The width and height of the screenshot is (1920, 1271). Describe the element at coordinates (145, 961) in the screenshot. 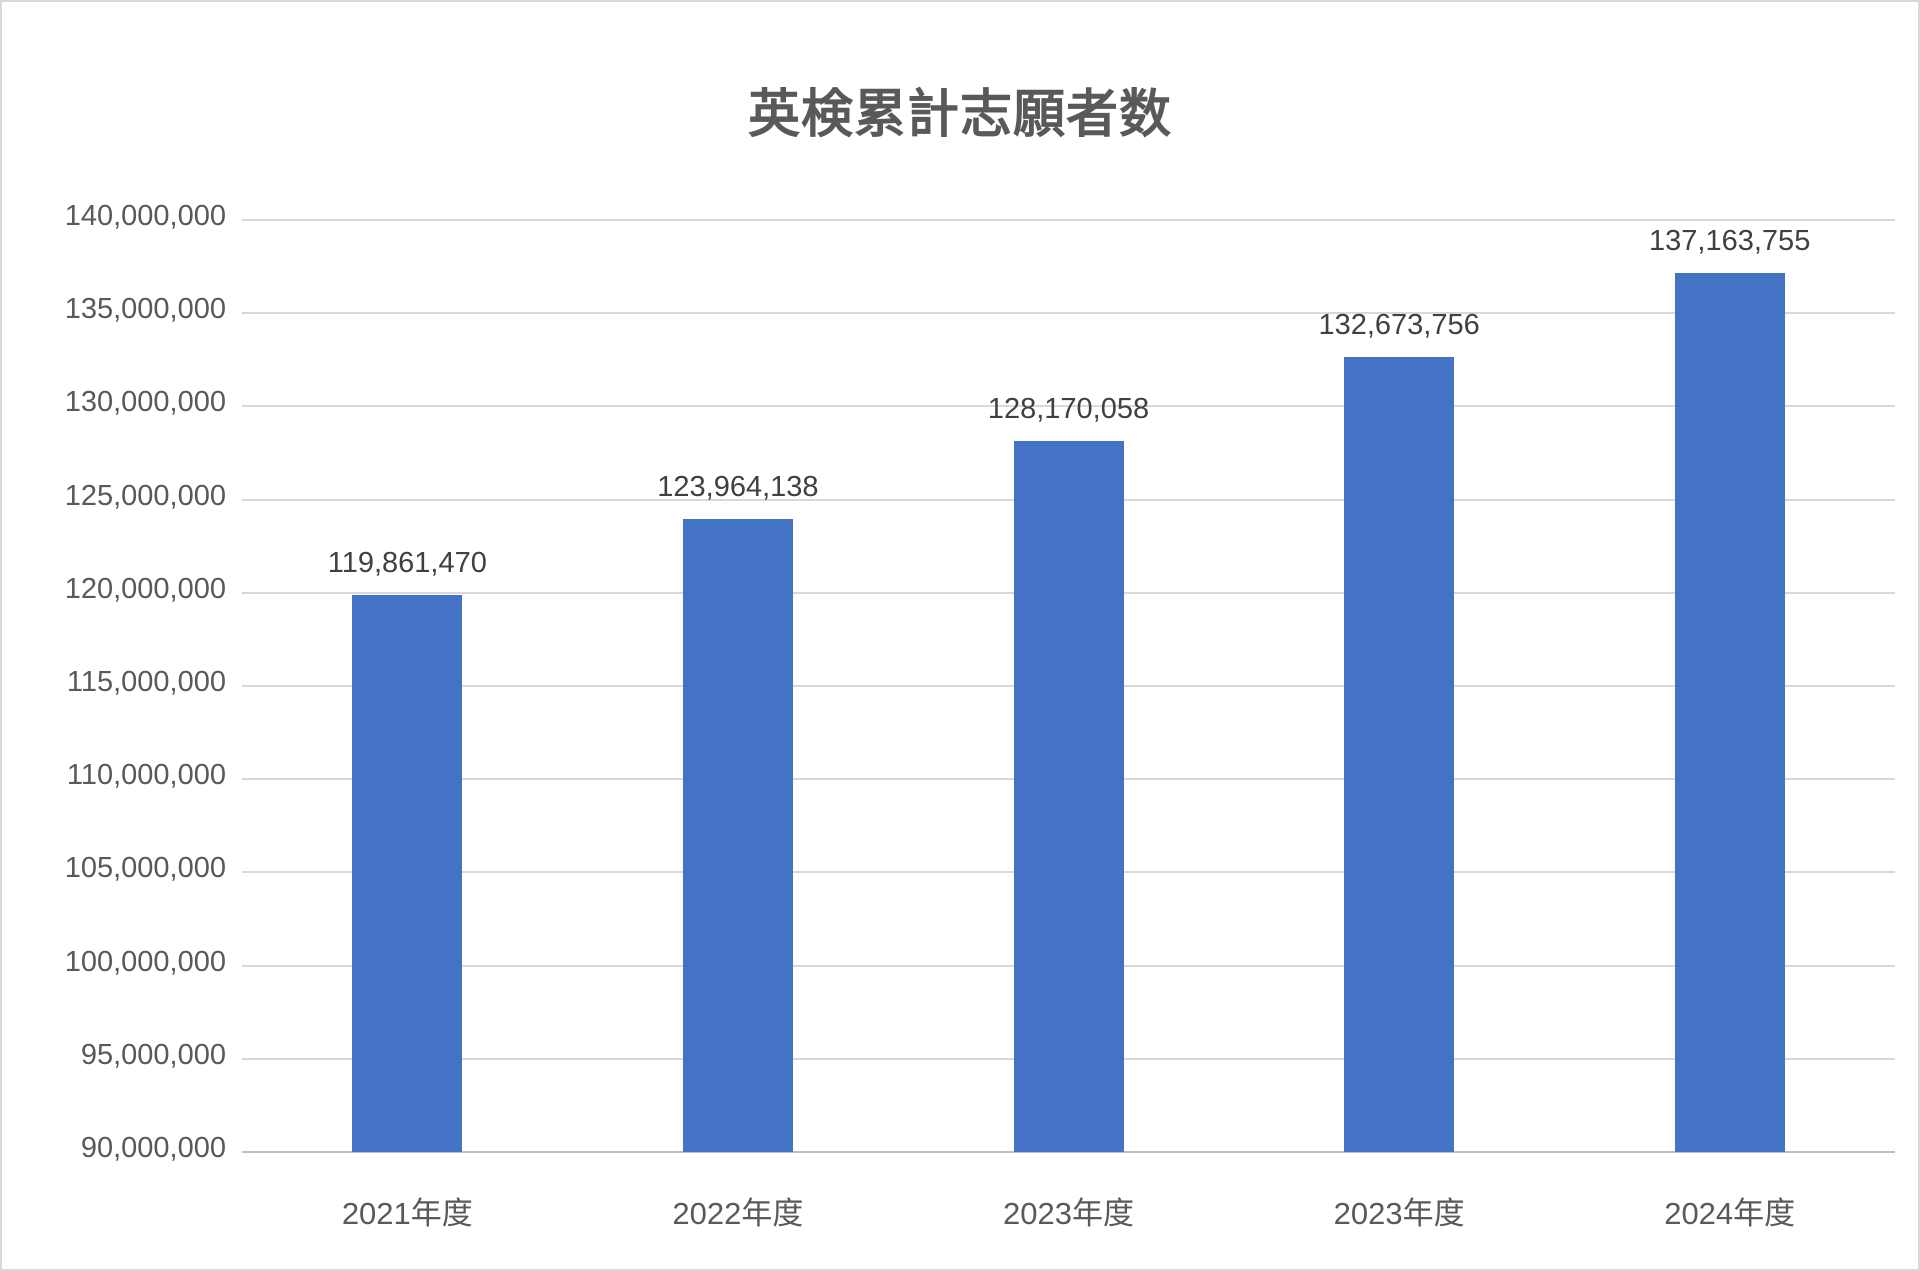

I see `y-axis-tick-label: 100,000,000` at that location.